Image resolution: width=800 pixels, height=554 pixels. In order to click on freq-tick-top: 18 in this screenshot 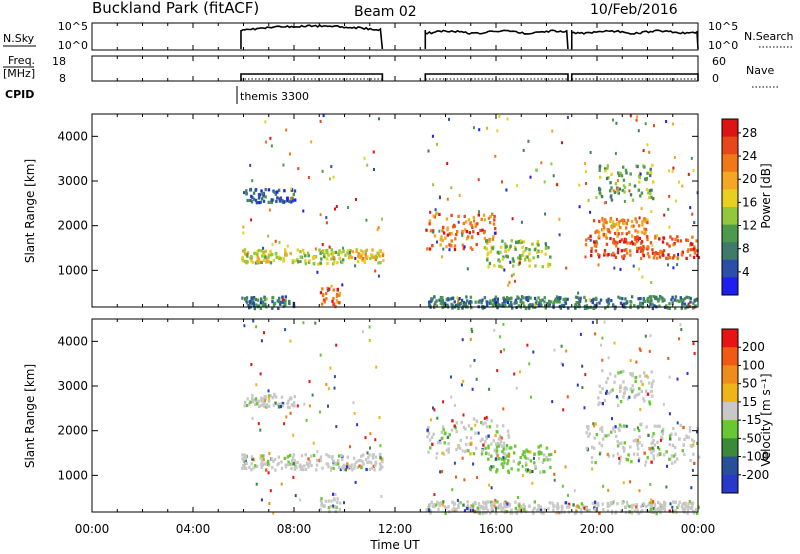, I will do `click(59, 61)`.